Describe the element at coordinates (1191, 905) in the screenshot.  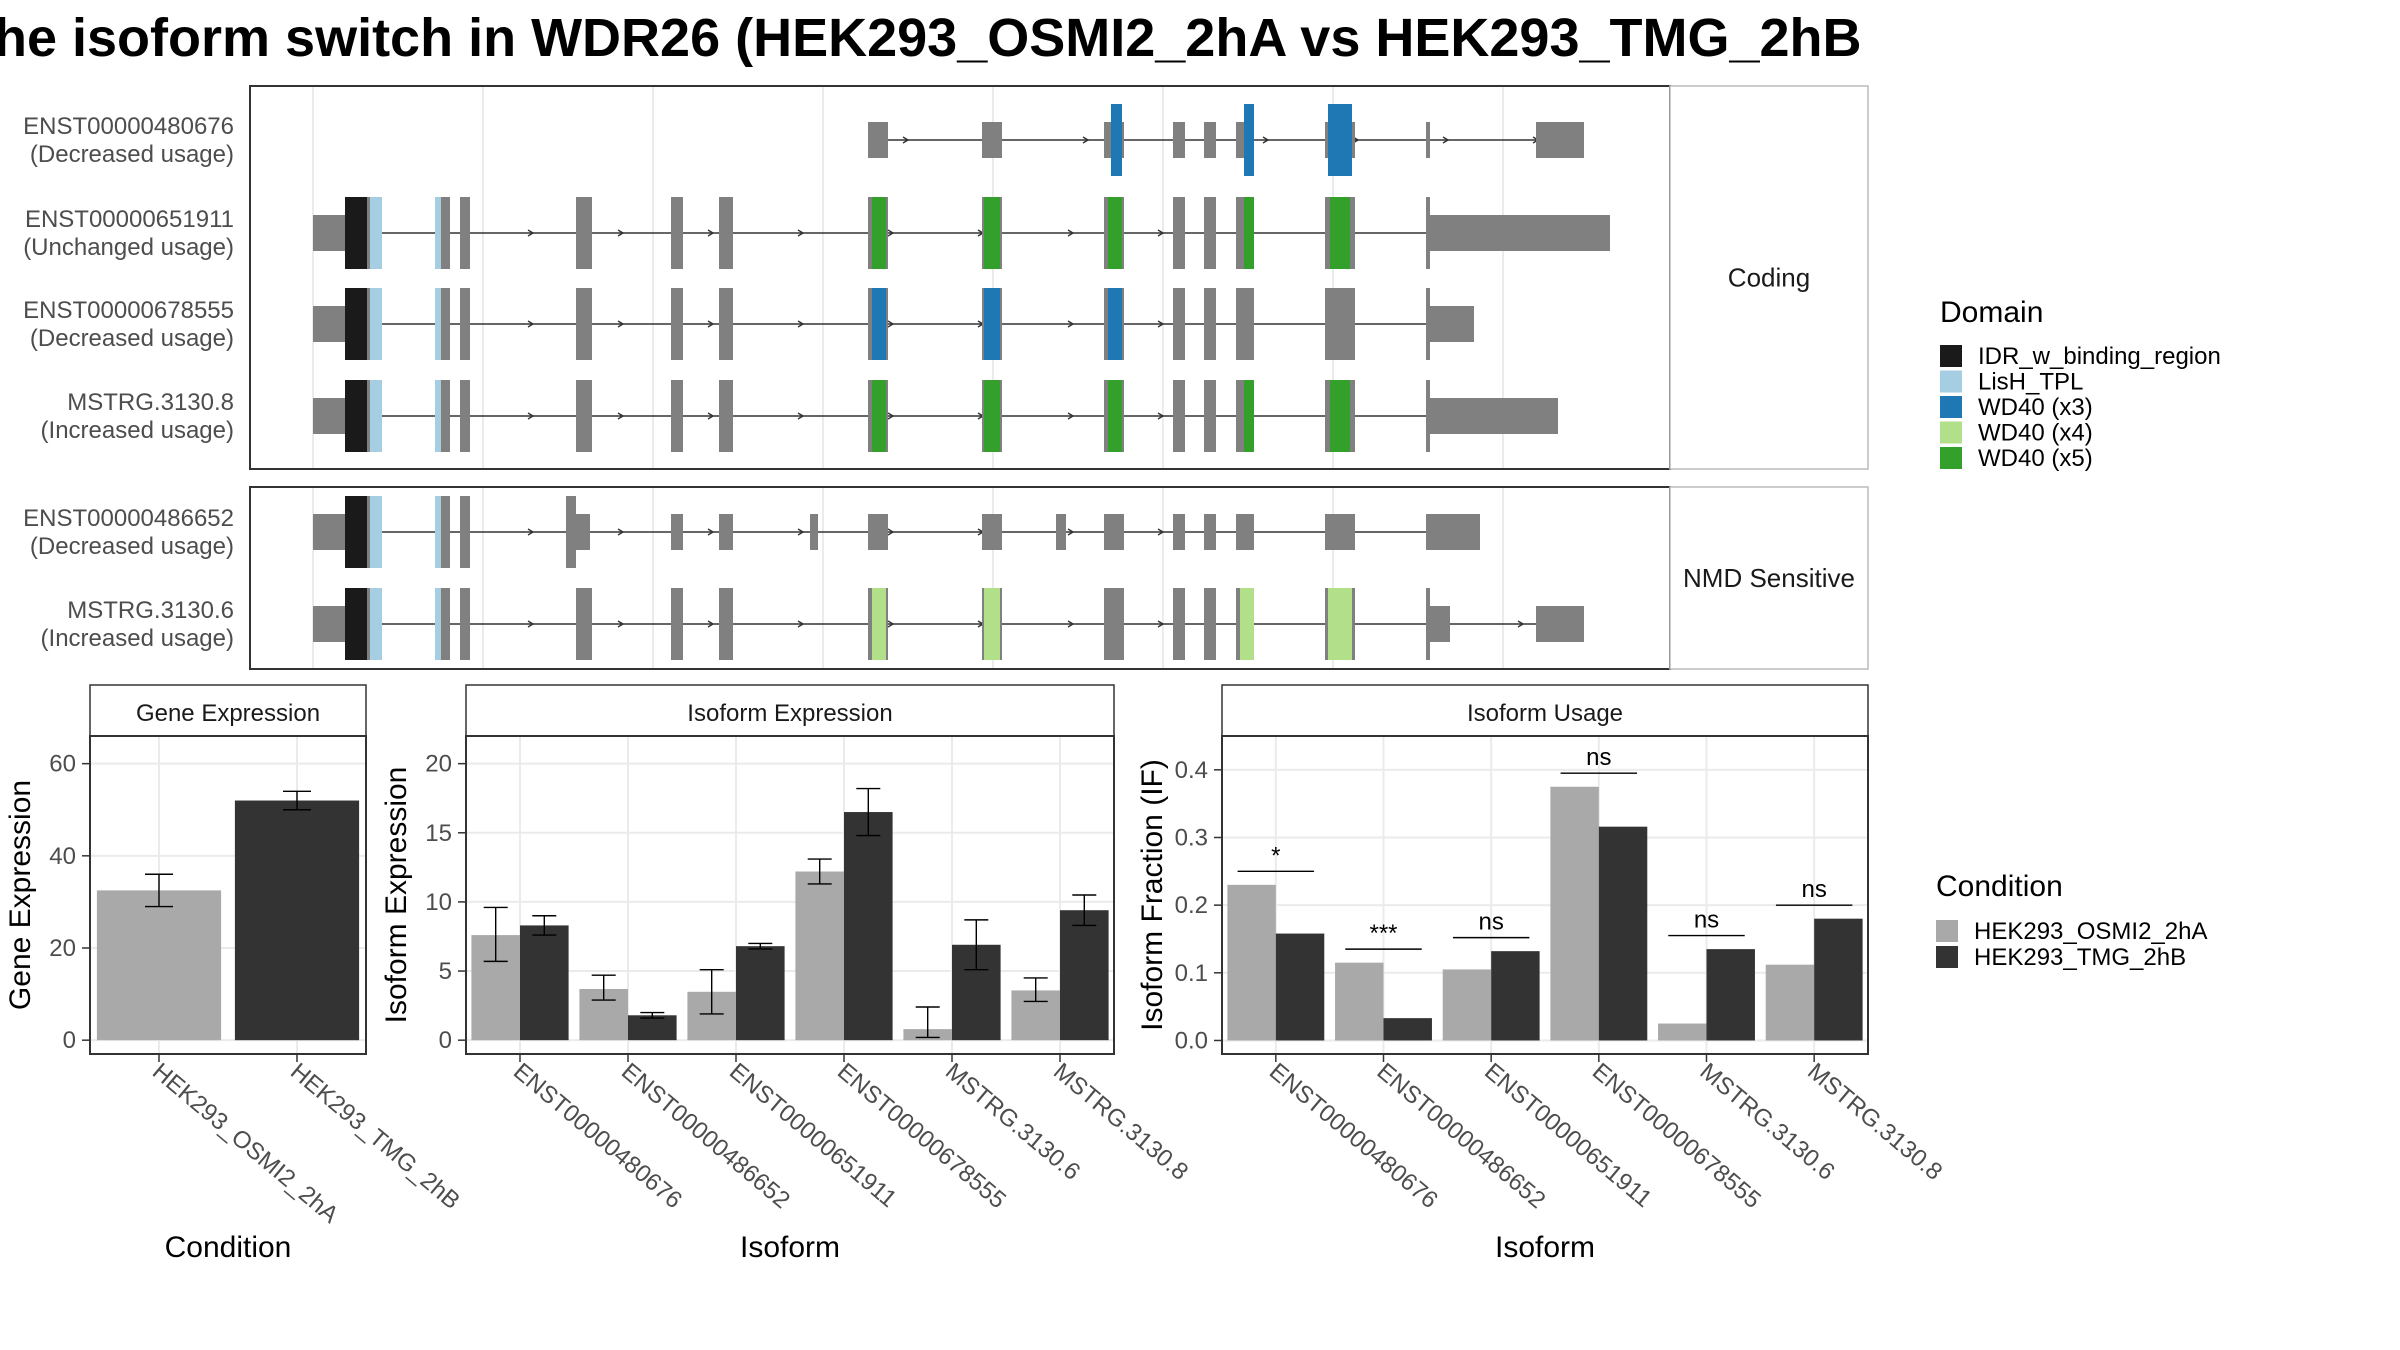
I see `y-tick-label: 0.2` at that location.